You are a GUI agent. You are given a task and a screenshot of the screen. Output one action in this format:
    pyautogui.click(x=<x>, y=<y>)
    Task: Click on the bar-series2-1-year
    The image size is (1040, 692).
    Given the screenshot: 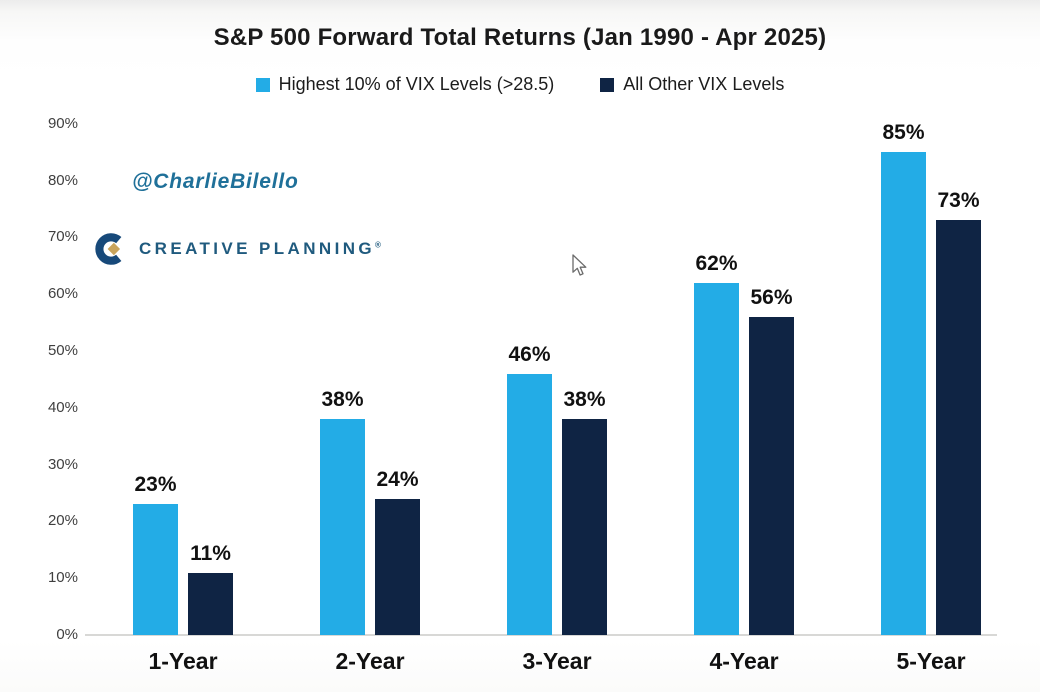 What is the action you would take?
    pyautogui.click(x=210, y=603)
    